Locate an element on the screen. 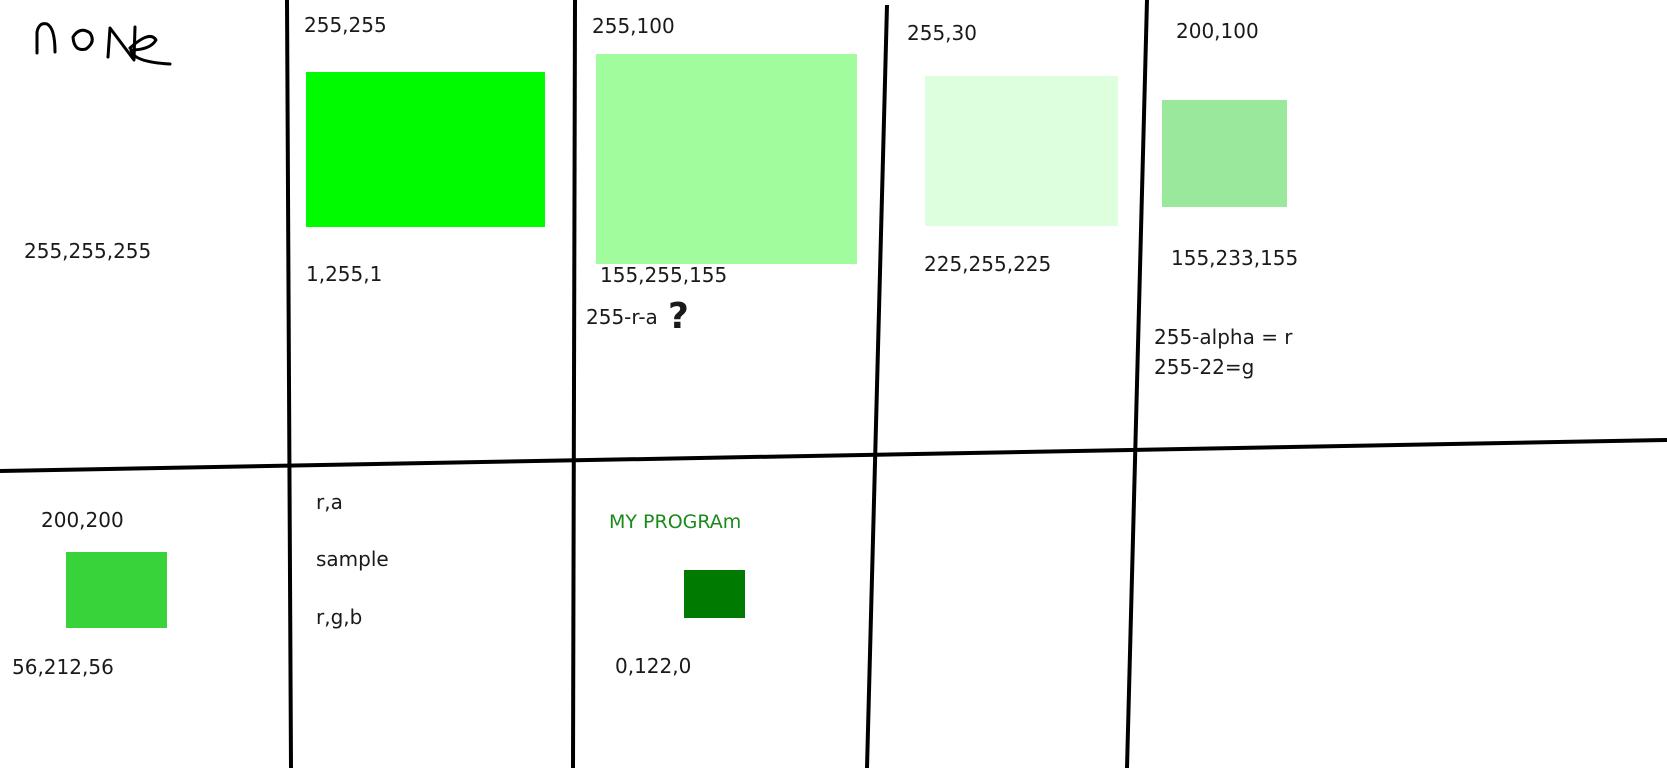  cell4-rgb-label: 225,255,225 is located at coordinates (988, 264).